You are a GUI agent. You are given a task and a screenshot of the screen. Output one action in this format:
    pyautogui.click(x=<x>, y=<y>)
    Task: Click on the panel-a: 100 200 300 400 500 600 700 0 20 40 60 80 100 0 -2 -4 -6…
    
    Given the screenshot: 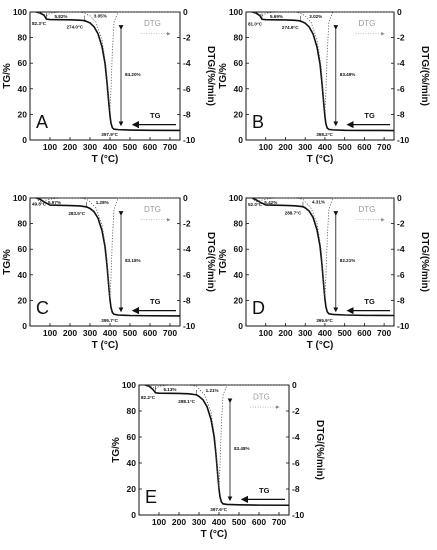 What is the action you would take?
    pyautogui.click(x=109, y=86)
    